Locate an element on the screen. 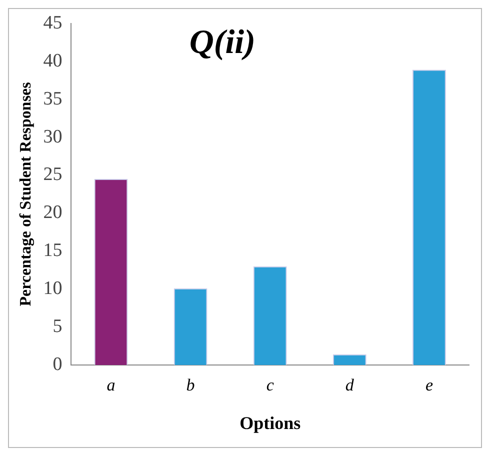  y-tick-label: 10 is located at coordinates (52, 289).